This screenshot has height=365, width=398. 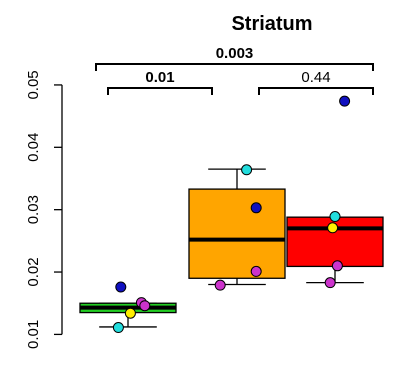 I want to click on p-value-label: 0.01, so click(x=159, y=77).